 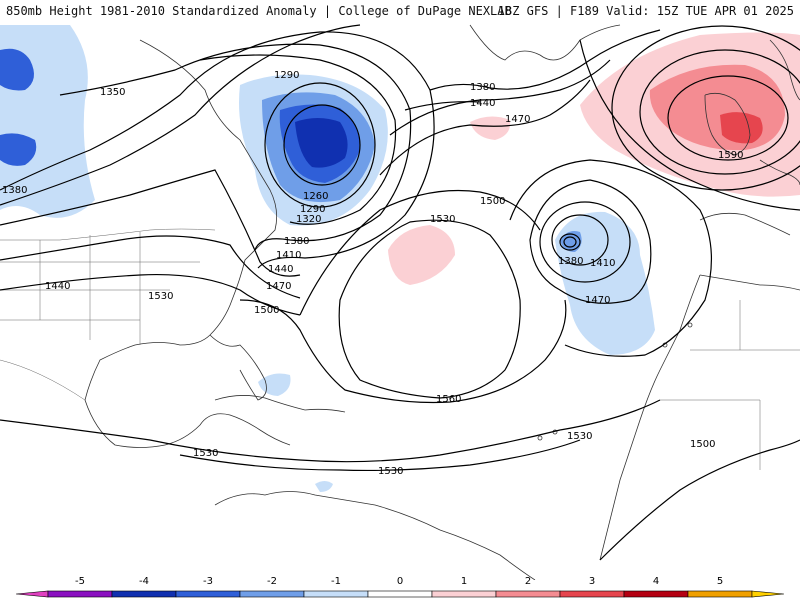 I want to click on colorbar-segments, so click(x=400, y=594).